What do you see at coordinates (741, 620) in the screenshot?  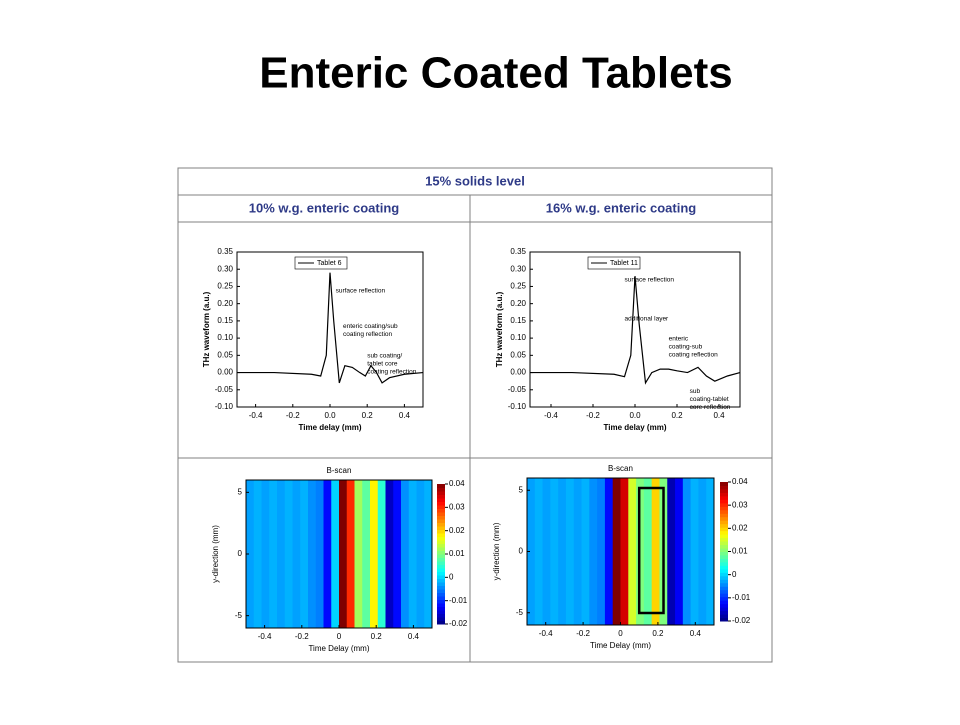 I see `colorbar-label: -0.02` at bounding box center [741, 620].